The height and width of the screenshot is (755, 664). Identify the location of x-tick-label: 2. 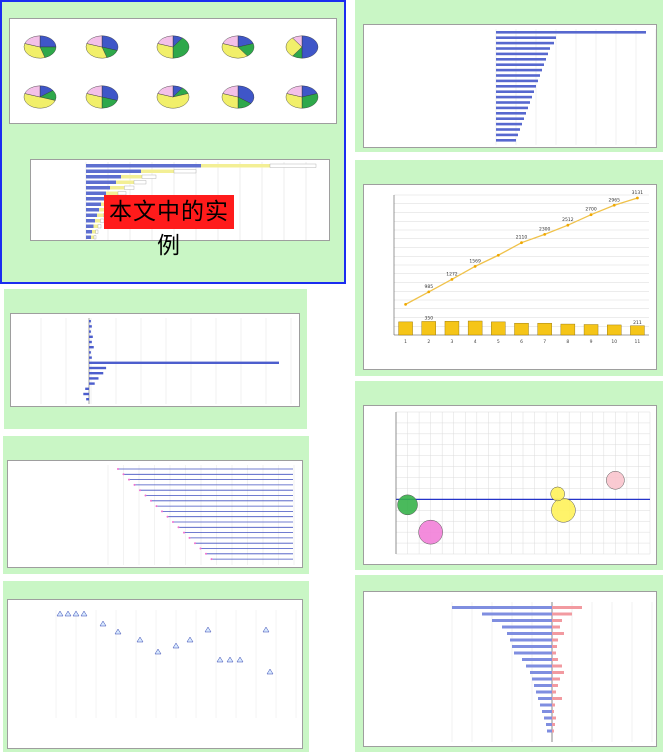
(428, 342).